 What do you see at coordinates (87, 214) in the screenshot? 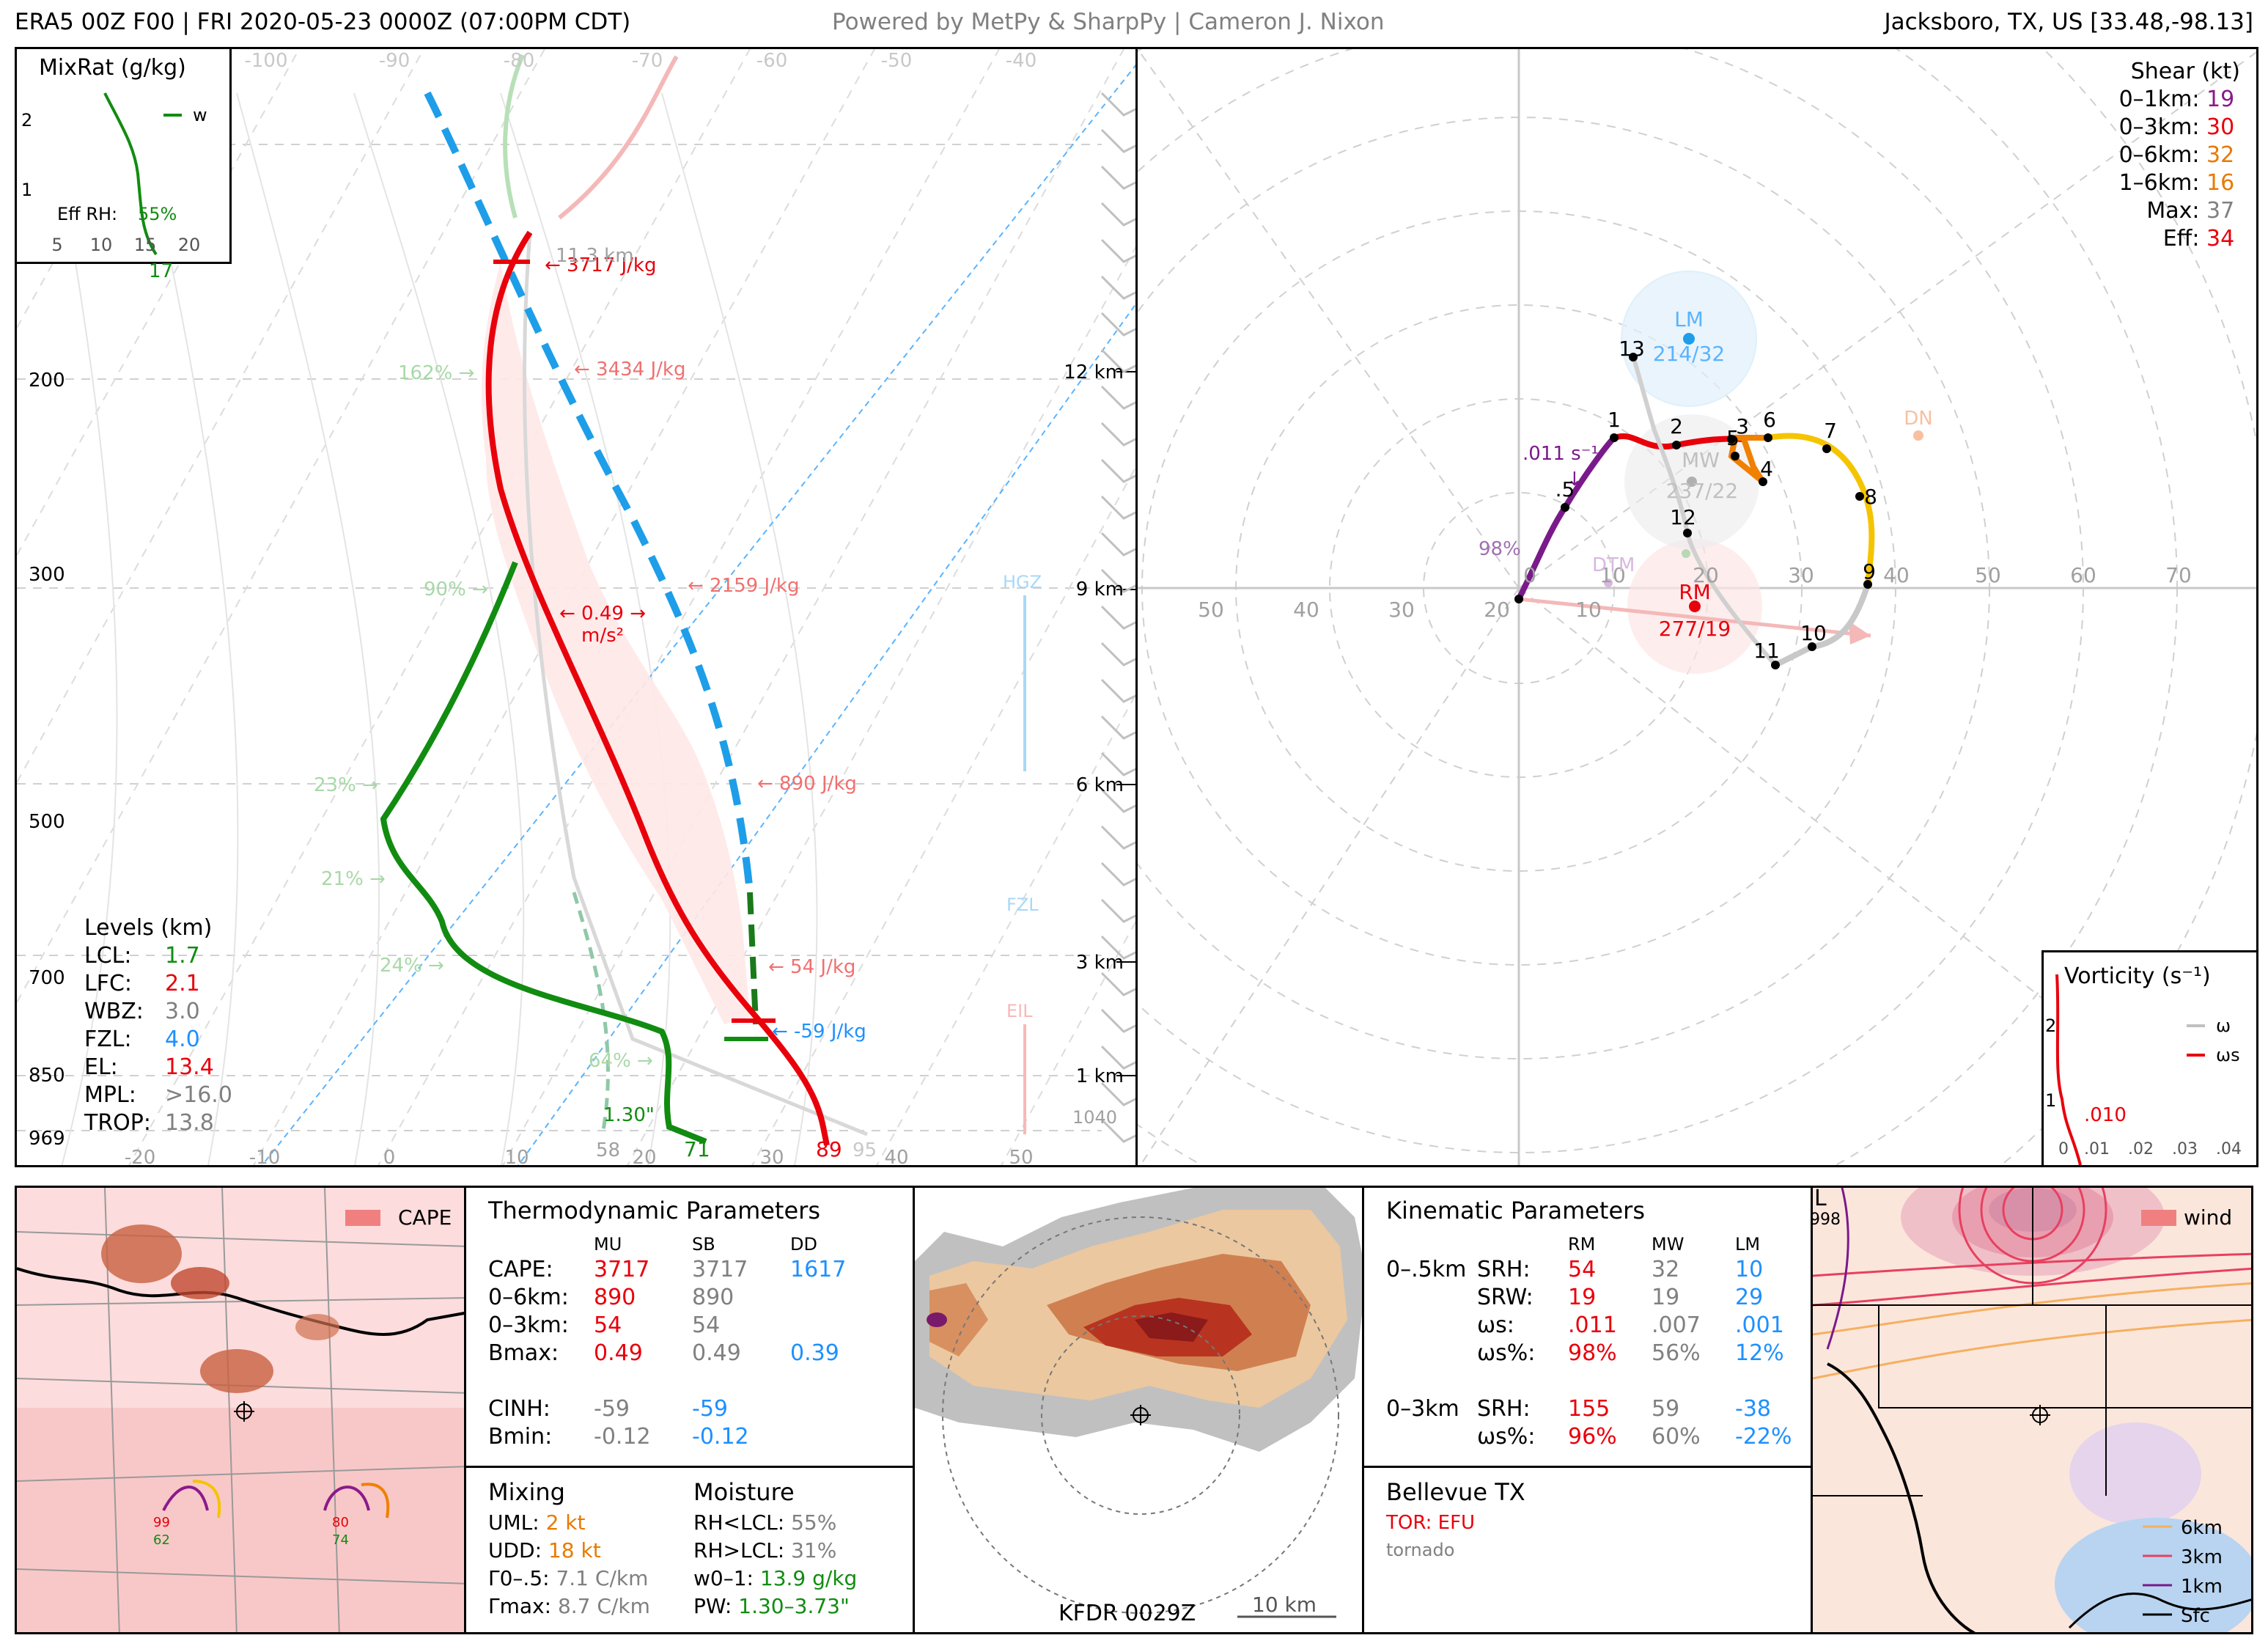
I see `mixrat-effrh-label: Eff RH:` at bounding box center [87, 214].